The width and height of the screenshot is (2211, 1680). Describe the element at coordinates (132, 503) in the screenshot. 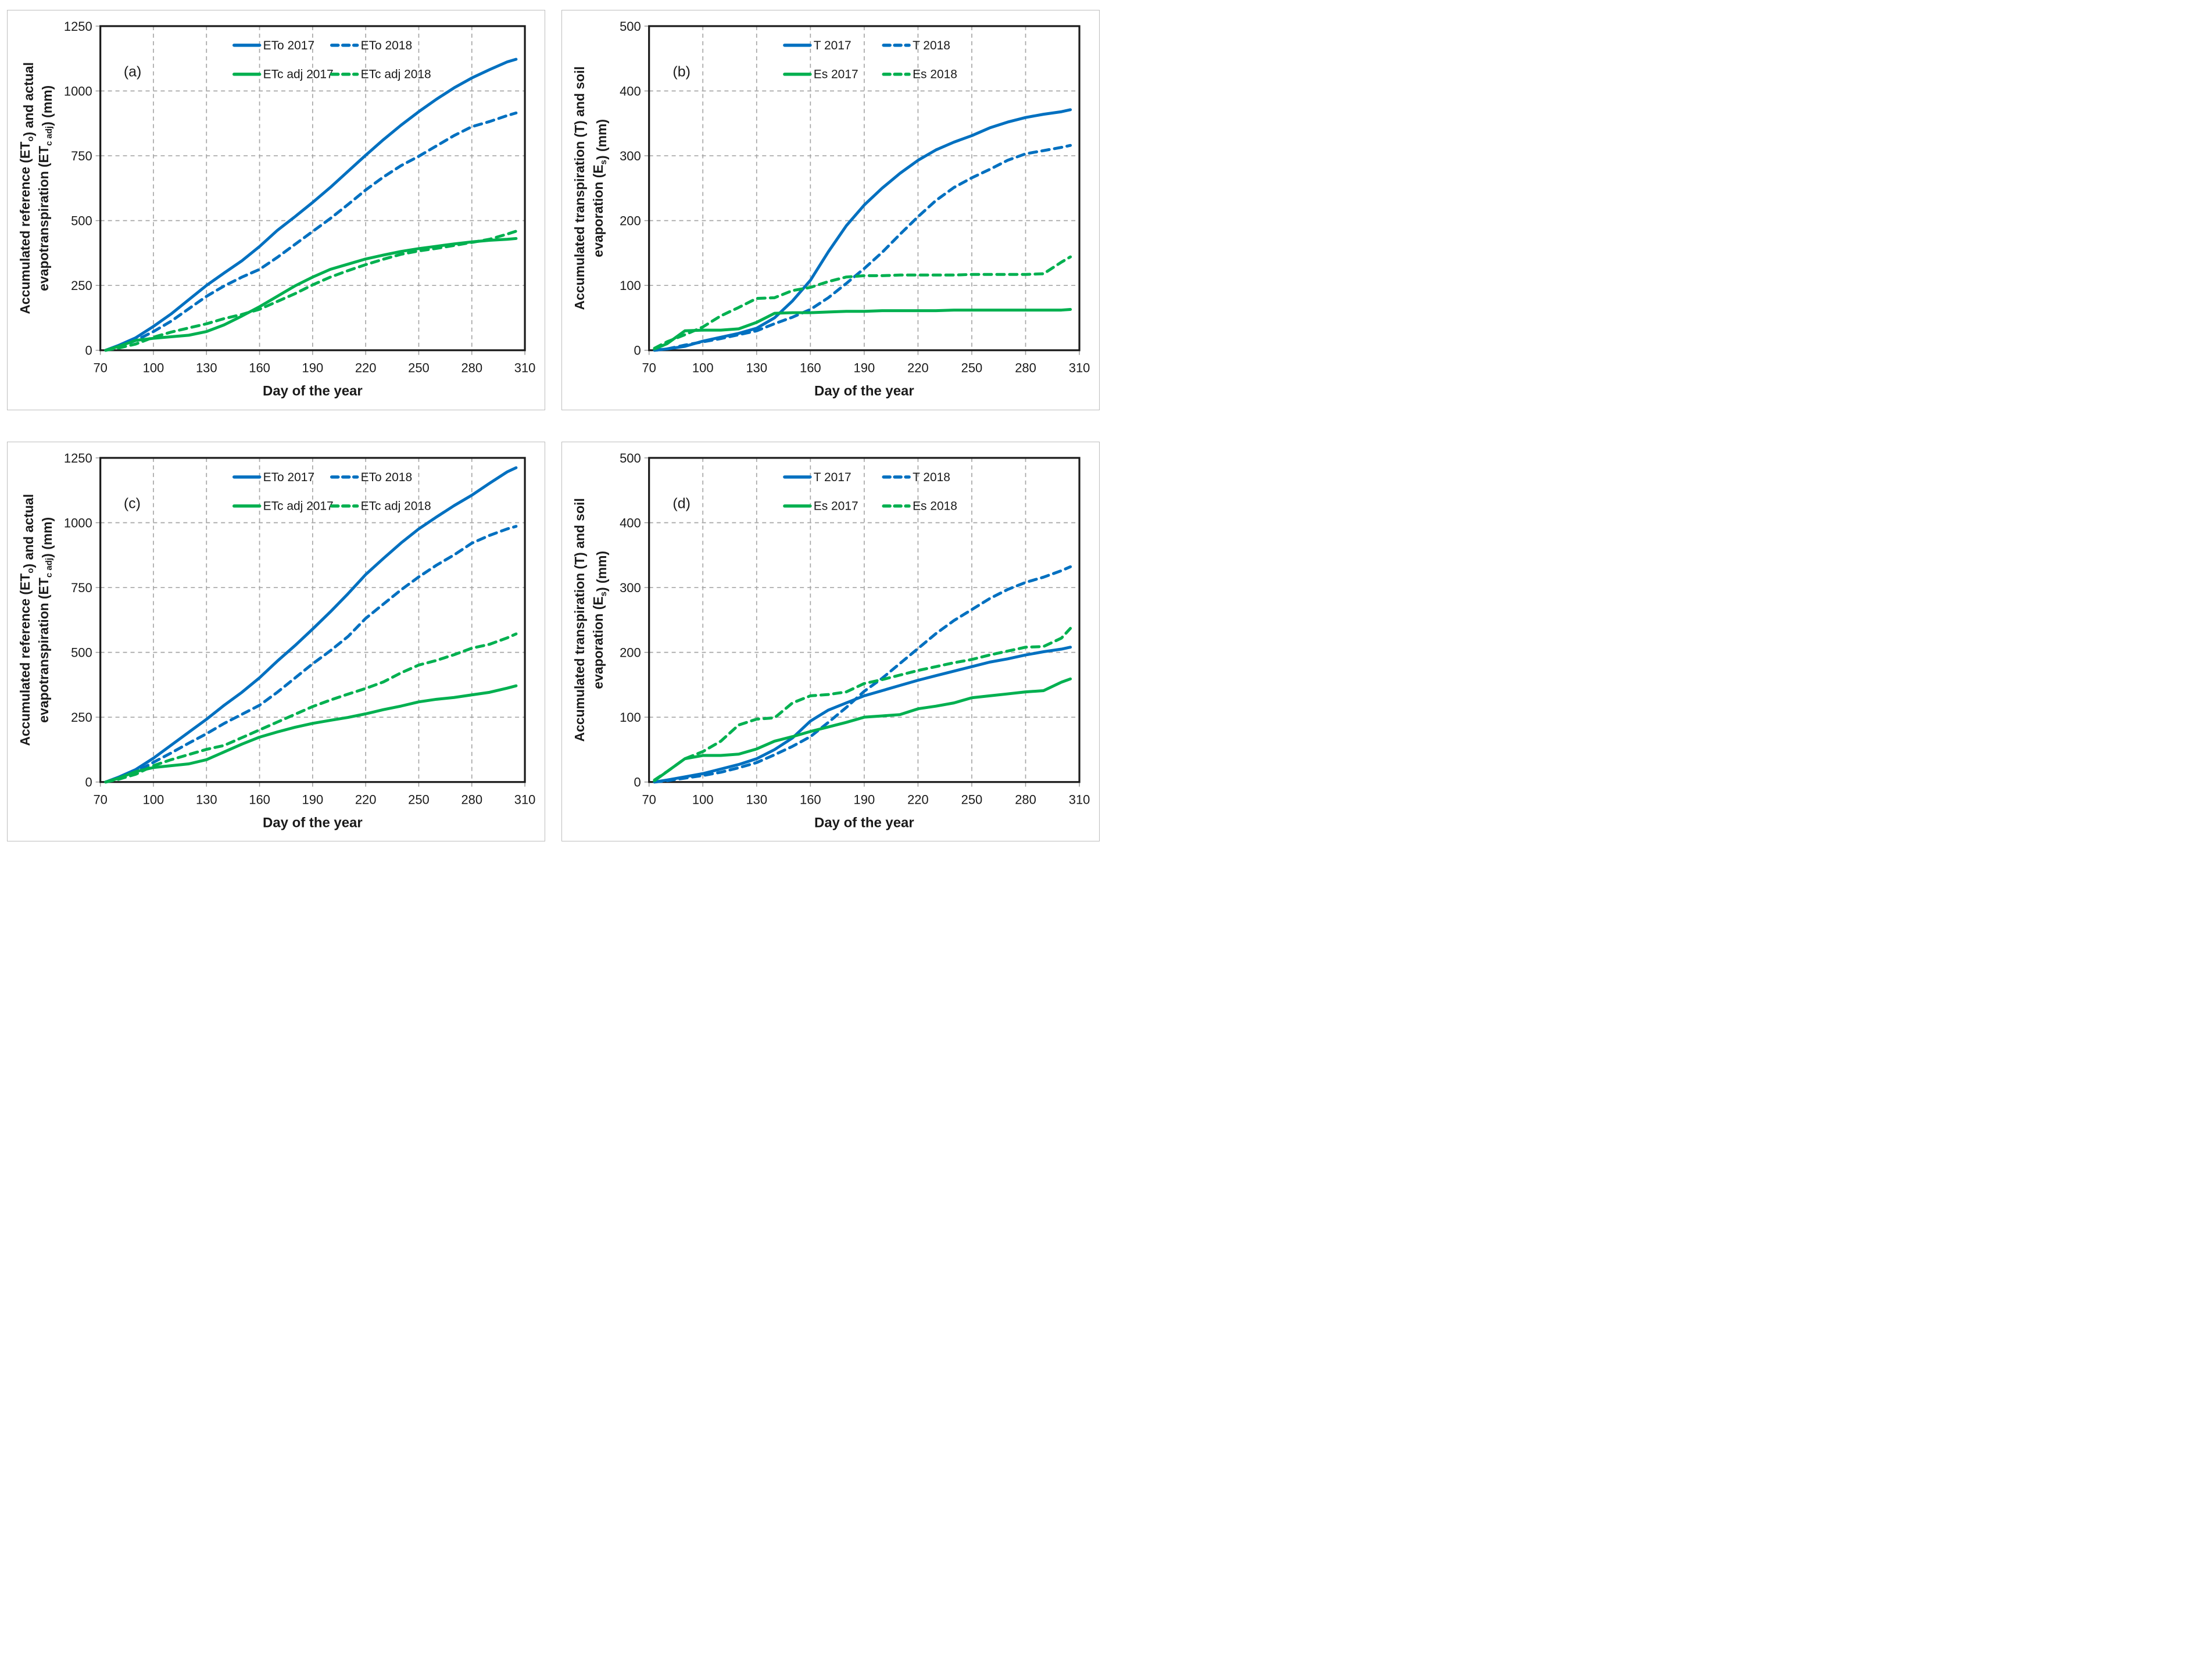

I see `panel-letter-label: (c)` at that location.